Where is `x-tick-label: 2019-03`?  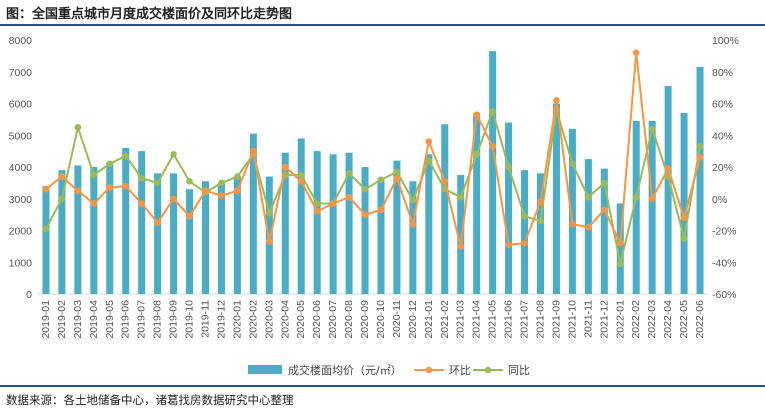
x-tick-label: 2019-03 is located at coordinates (78, 319).